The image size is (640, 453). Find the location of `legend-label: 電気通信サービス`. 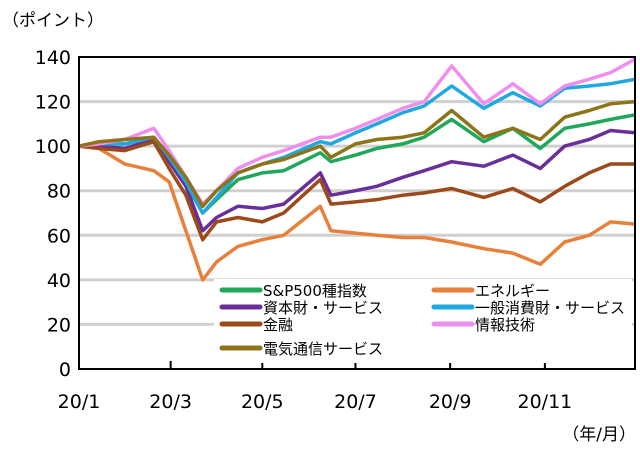

legend-label: 電気通信サービス is located at coordinates (323, 349).